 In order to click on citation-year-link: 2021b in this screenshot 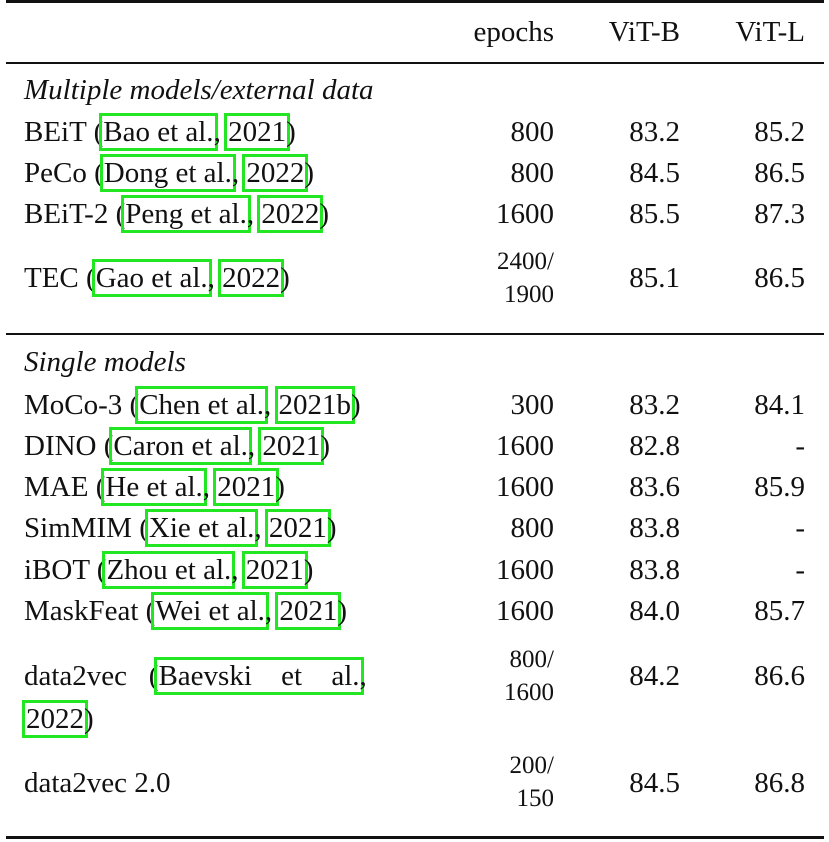, I will do `click(315, 405)`.